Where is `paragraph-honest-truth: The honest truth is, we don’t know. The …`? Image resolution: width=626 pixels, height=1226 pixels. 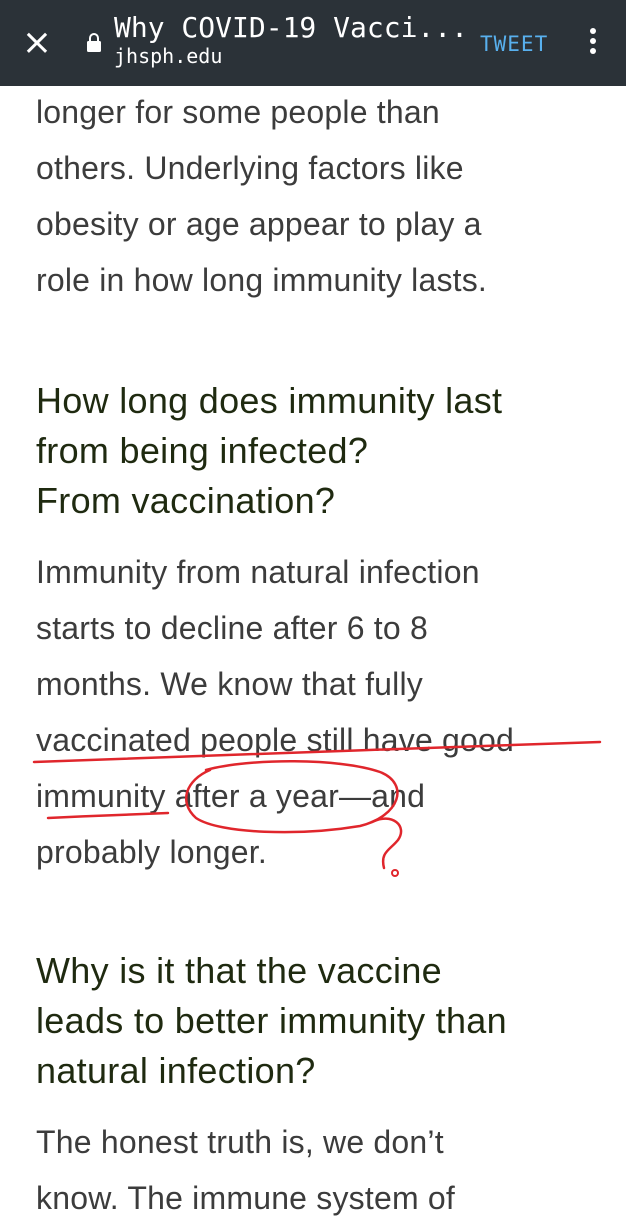
paragraph-honest-truth: The honest truth is, we don’t know. The … is located at coordinates (245, 1170).